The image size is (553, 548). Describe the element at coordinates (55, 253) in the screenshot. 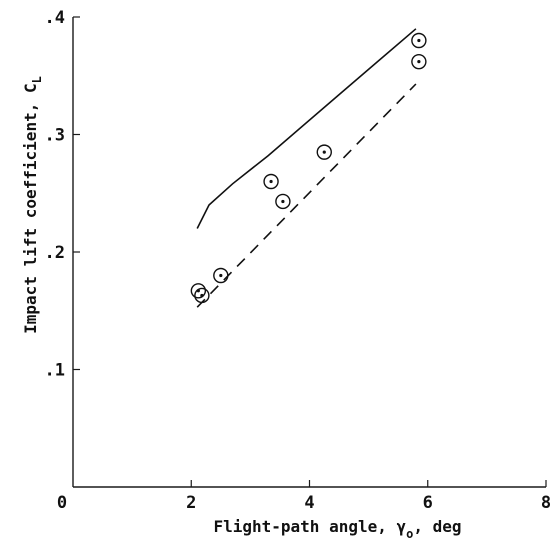

I see `y-tick-label: .2` at that location.